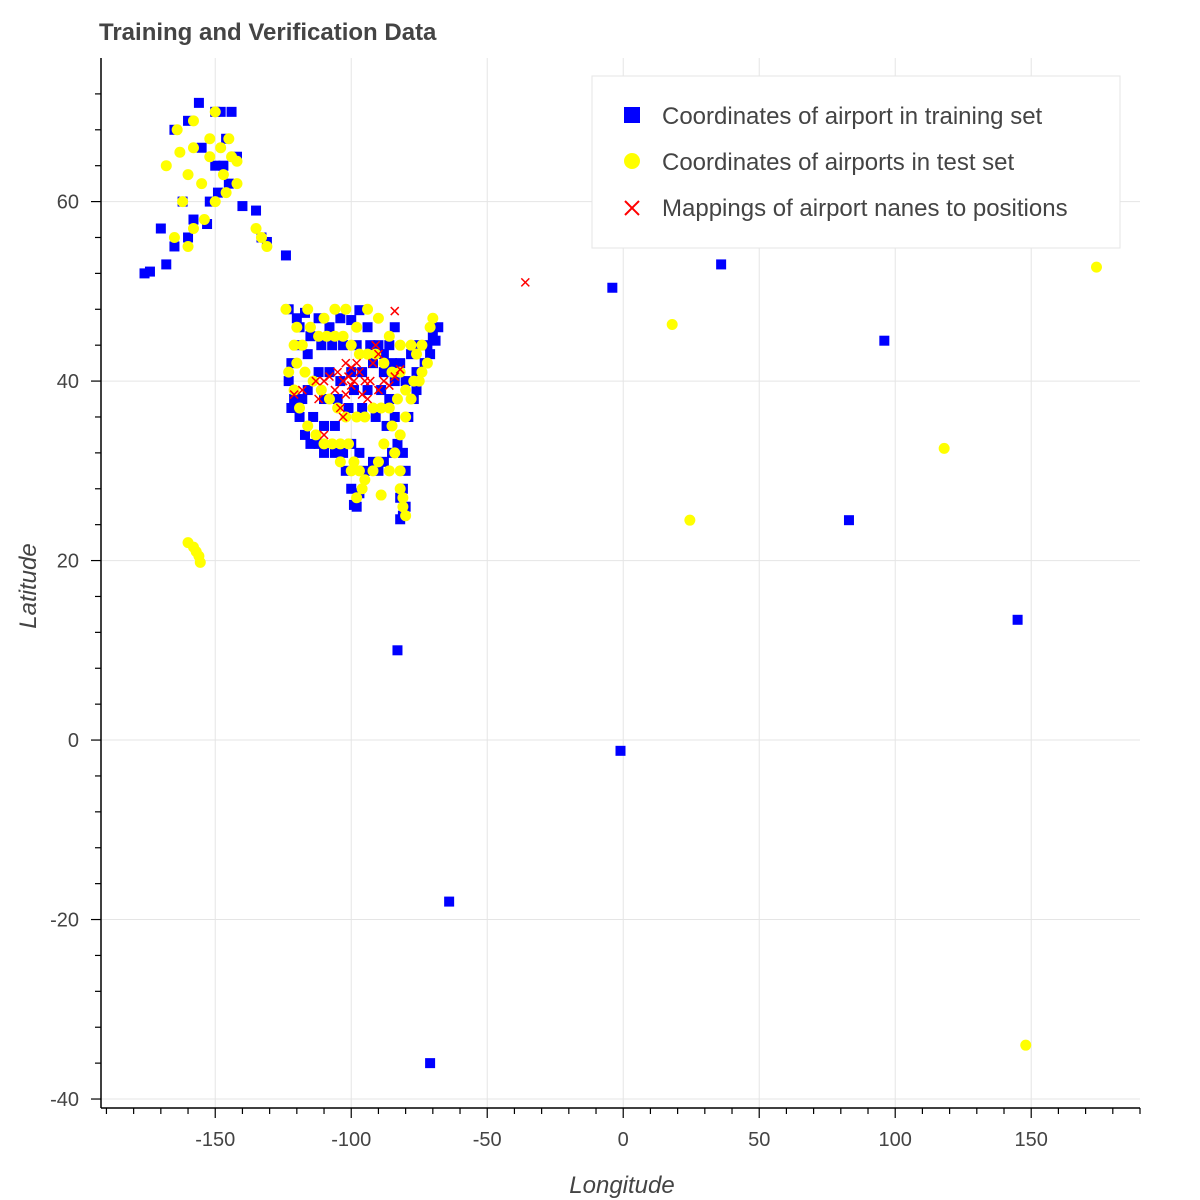  Describe the element at coordinates (64, 921) in the screenshot. I see `y-tick-label: -20` at that location.